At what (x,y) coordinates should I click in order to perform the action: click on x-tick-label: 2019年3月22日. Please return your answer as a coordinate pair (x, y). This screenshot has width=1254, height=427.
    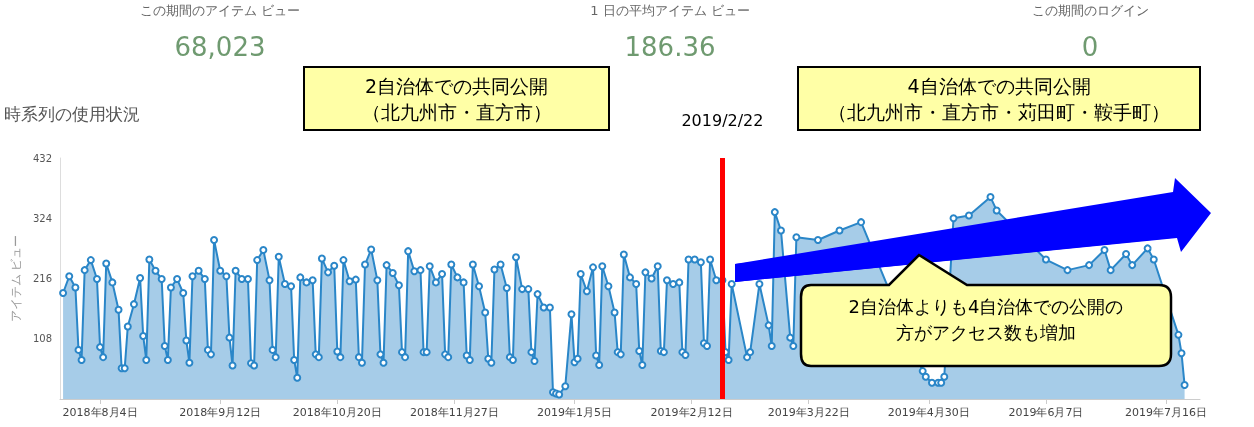
    Looking at the image, I should click on (808, 412).